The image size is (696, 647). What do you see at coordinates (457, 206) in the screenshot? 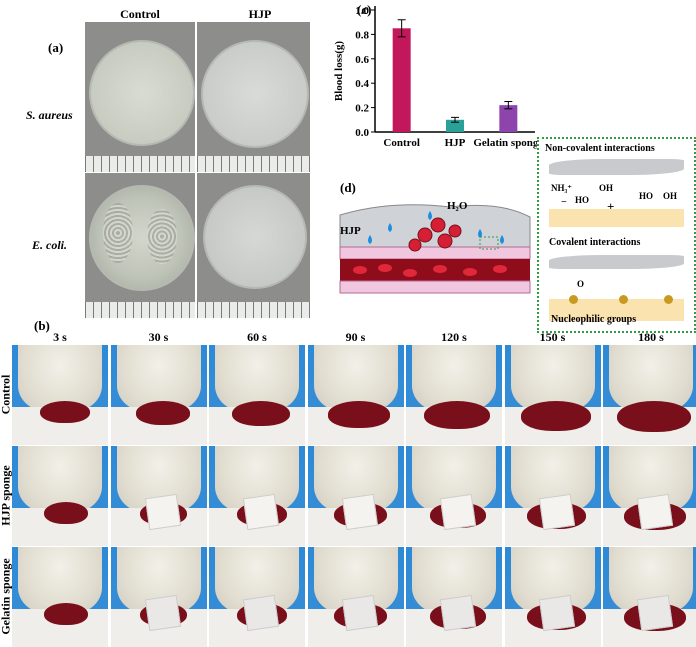
I see `water-label: H₂O` at bounding box center [457, 206].